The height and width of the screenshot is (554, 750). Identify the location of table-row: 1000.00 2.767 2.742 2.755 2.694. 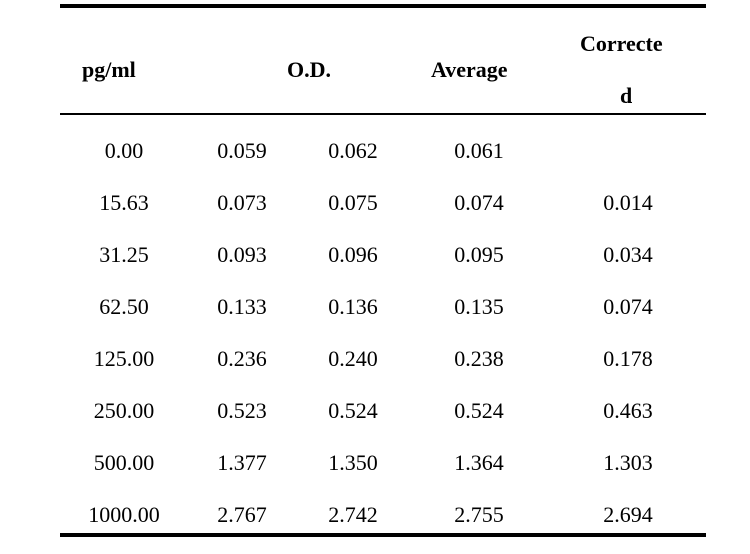
(375, 528).